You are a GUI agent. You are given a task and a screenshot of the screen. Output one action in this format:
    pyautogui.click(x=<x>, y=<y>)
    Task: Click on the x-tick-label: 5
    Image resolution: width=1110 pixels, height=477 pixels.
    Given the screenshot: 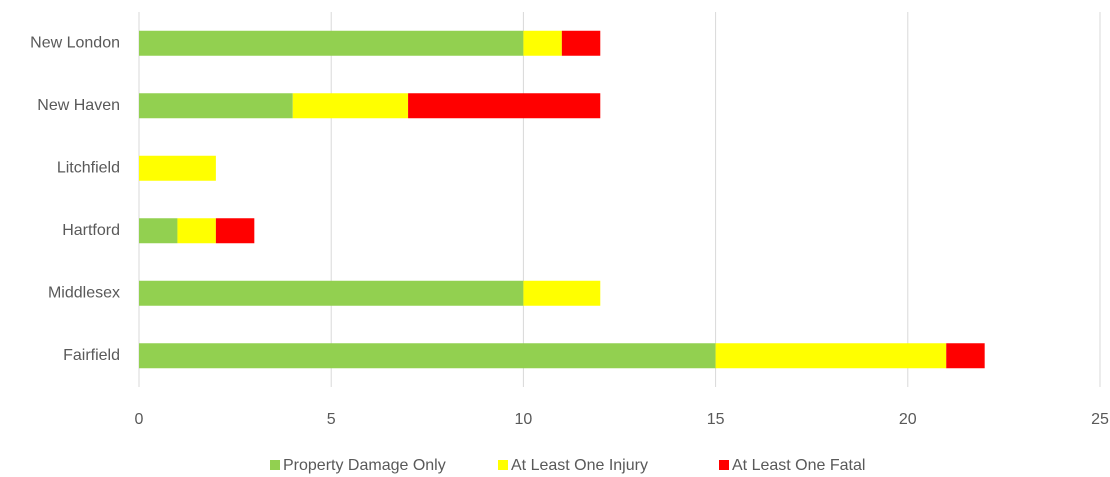 What is the action you would take?
    pyautogui.click(x=331, y=419)
    